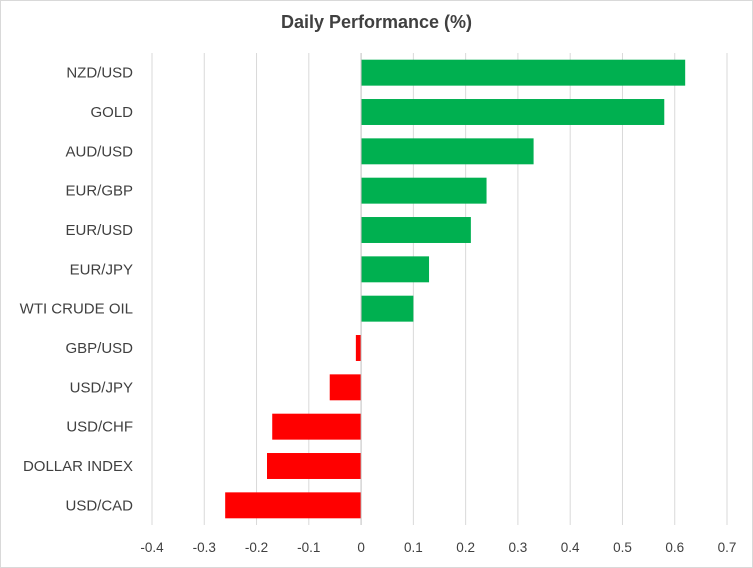 This screenshot has width=753, height=568. What do you see at coordinates (727, 547) in the screenshot?
I see `x-tick-label: 0.7` at bounding box center [727, 547].